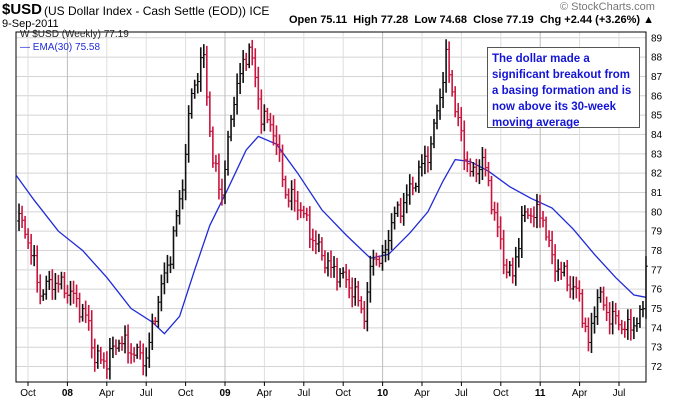 This screenshot has width=680, height=400. What do you see at coordinates (657, 290) in the screenshot?
I see `y-tick-label: 76` at bounding box center [657, 290].